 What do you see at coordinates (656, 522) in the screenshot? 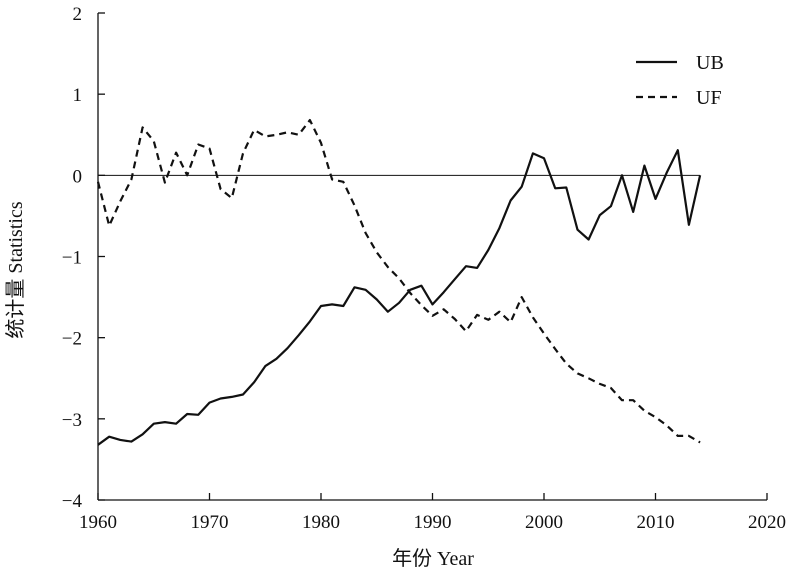
I see `x-tick-label: 2010` at bounding box center [656, 522].